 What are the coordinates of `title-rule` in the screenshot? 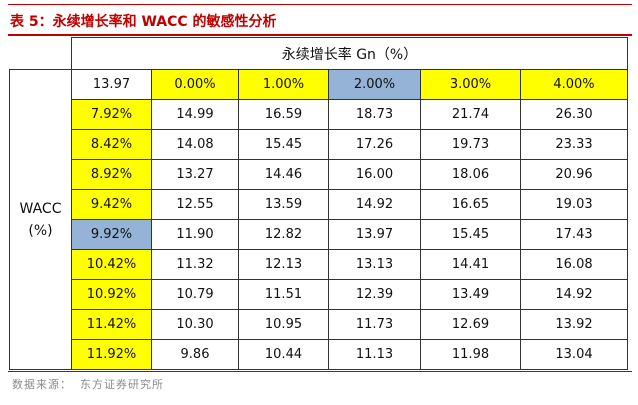 It's located at (320, 35).